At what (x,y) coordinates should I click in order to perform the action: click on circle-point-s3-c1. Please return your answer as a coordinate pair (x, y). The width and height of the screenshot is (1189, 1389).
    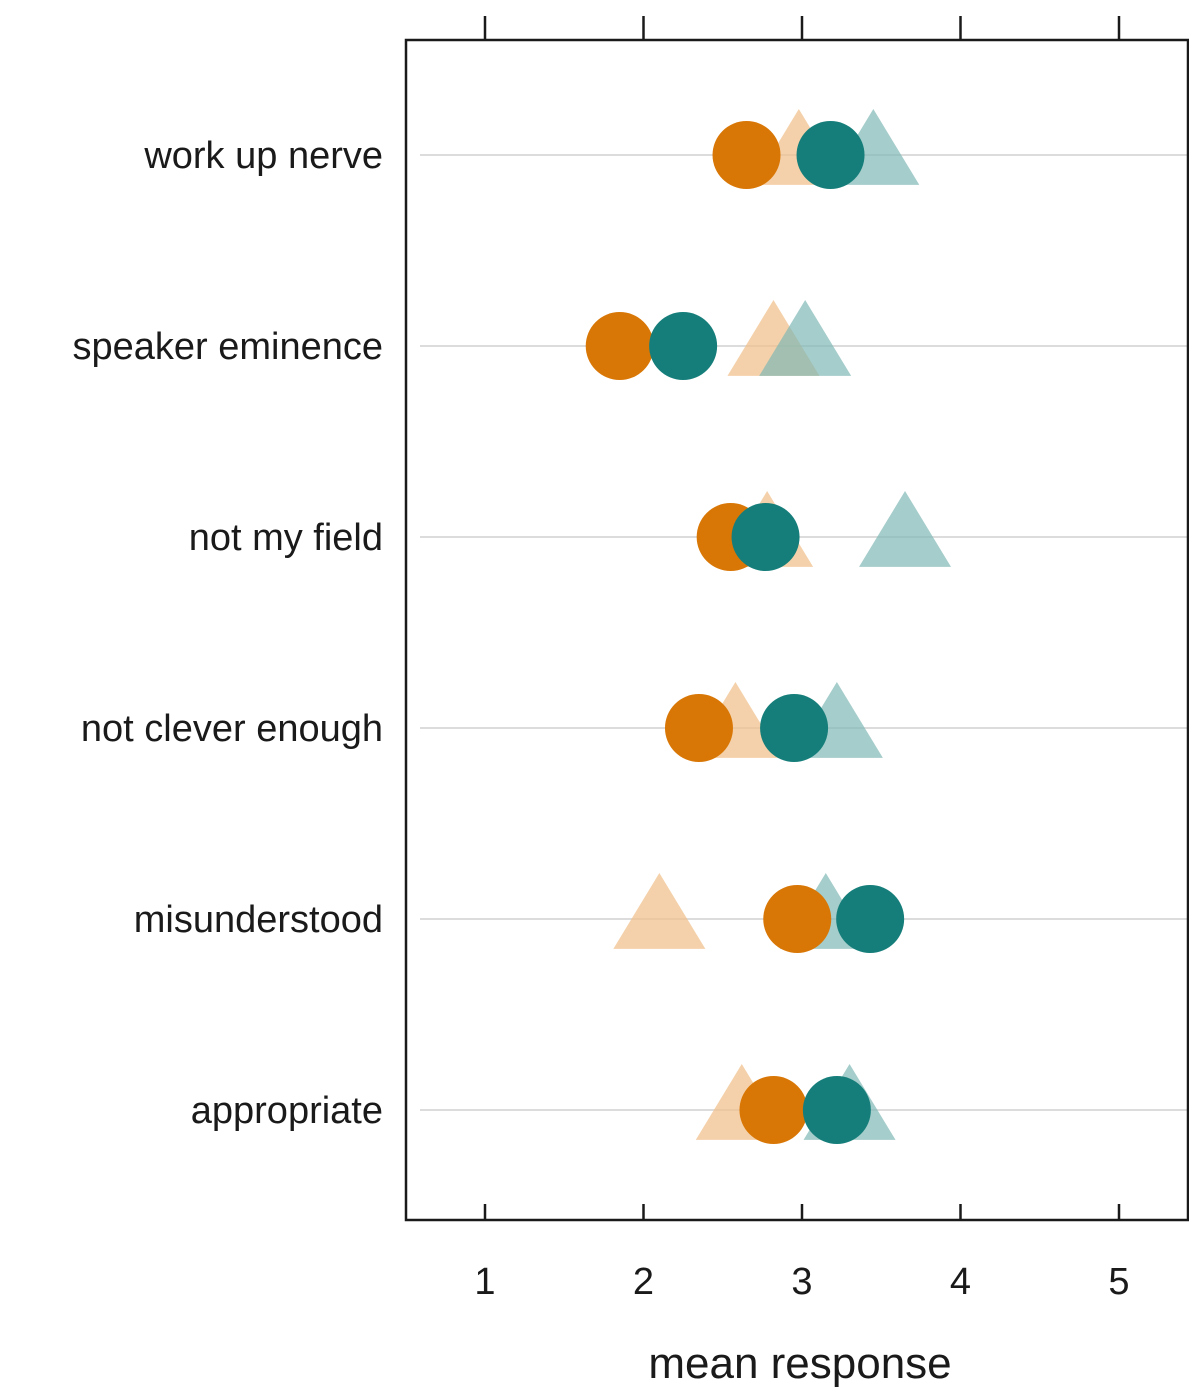
    Looking at the image, I should click on (683, 346).